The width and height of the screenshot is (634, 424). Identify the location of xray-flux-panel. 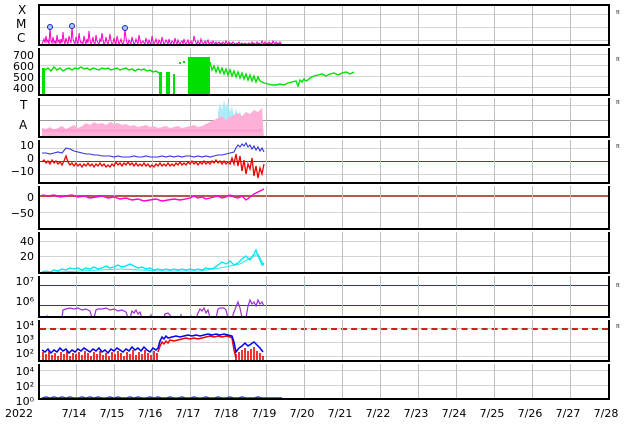
(324, 25).